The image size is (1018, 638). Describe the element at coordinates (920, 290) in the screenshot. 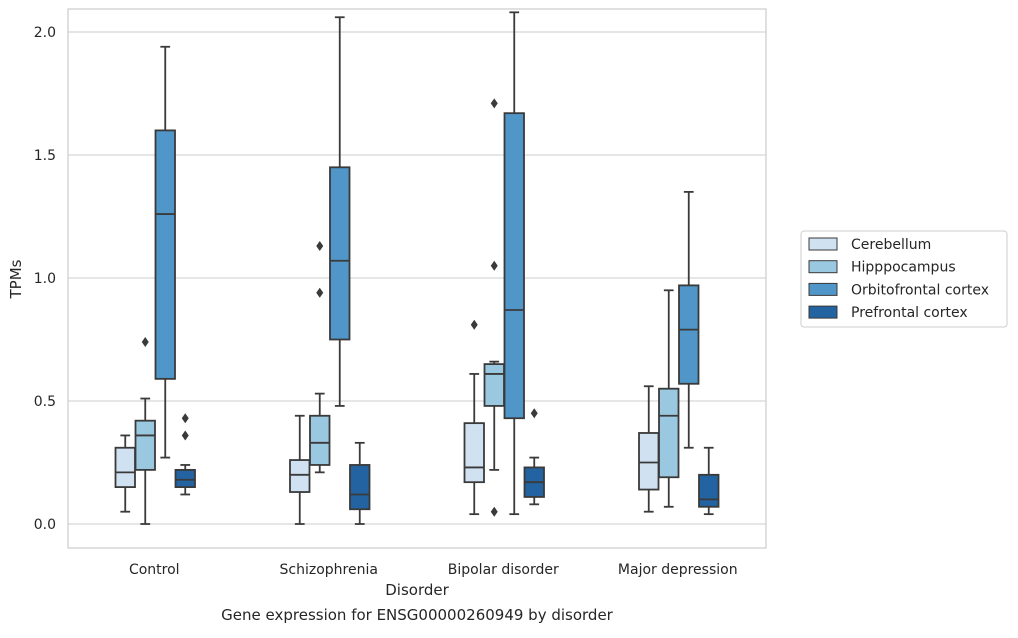

I see `legend-label: Orbitofrontal cortex` at that location.